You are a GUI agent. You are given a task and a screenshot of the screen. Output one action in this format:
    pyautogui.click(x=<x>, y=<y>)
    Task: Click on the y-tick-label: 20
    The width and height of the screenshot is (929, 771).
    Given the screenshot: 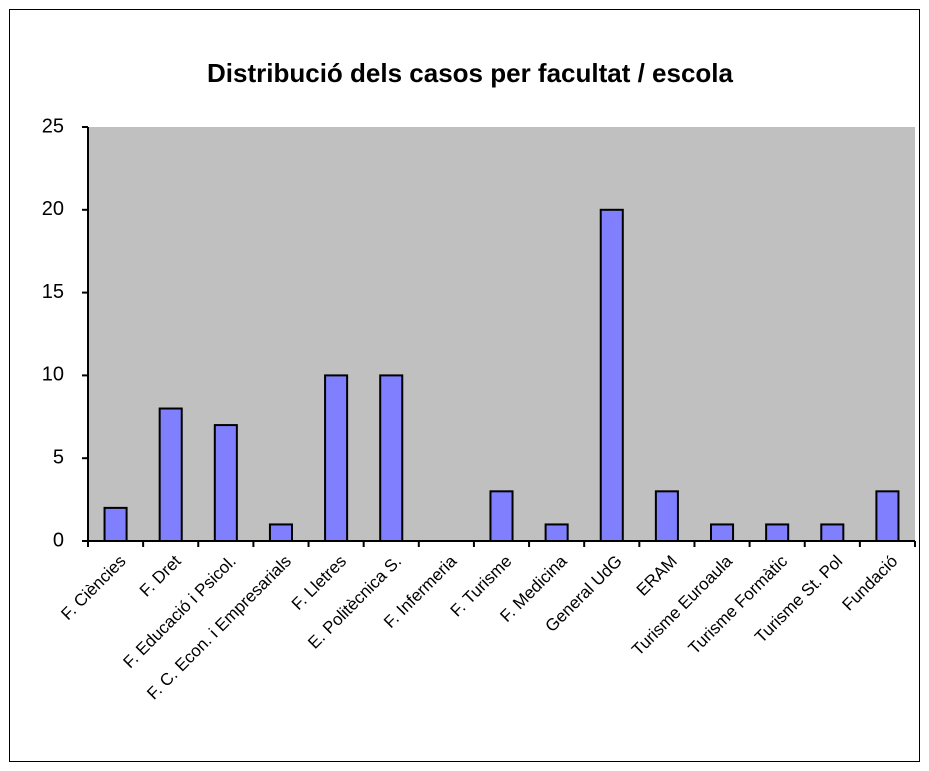 What is the action you would take?
    pyautogui.click(x=53, y=209)
    